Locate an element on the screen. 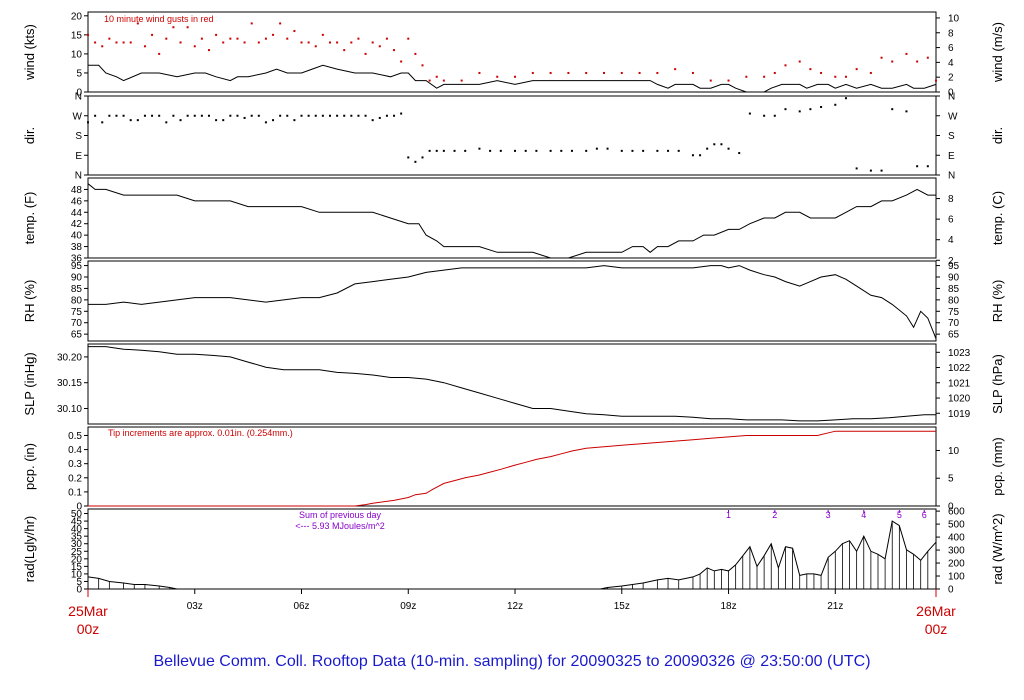 The width and height of the screenshot is (1024, 700). rh-right-tick-label: 65 is located at coordinates (954, 335).